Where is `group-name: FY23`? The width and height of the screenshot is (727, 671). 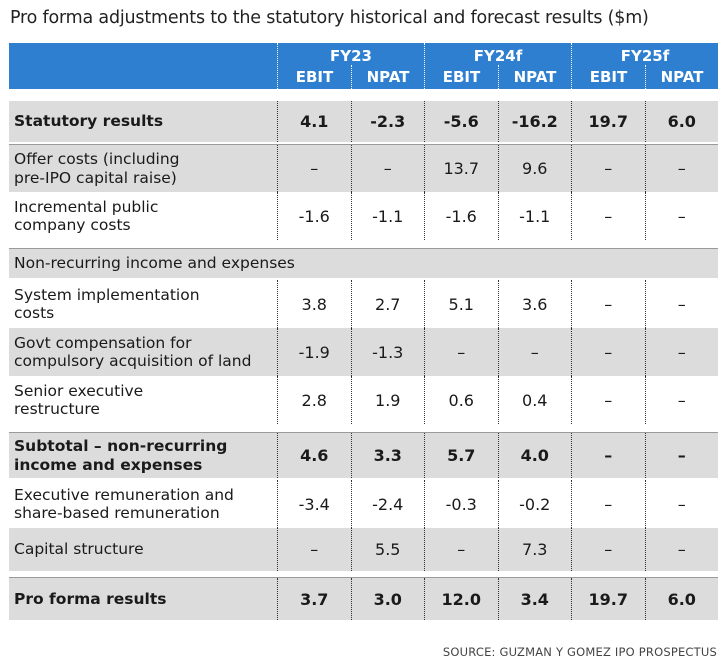 group-name: FY23 is located at coordinates (351, 56).